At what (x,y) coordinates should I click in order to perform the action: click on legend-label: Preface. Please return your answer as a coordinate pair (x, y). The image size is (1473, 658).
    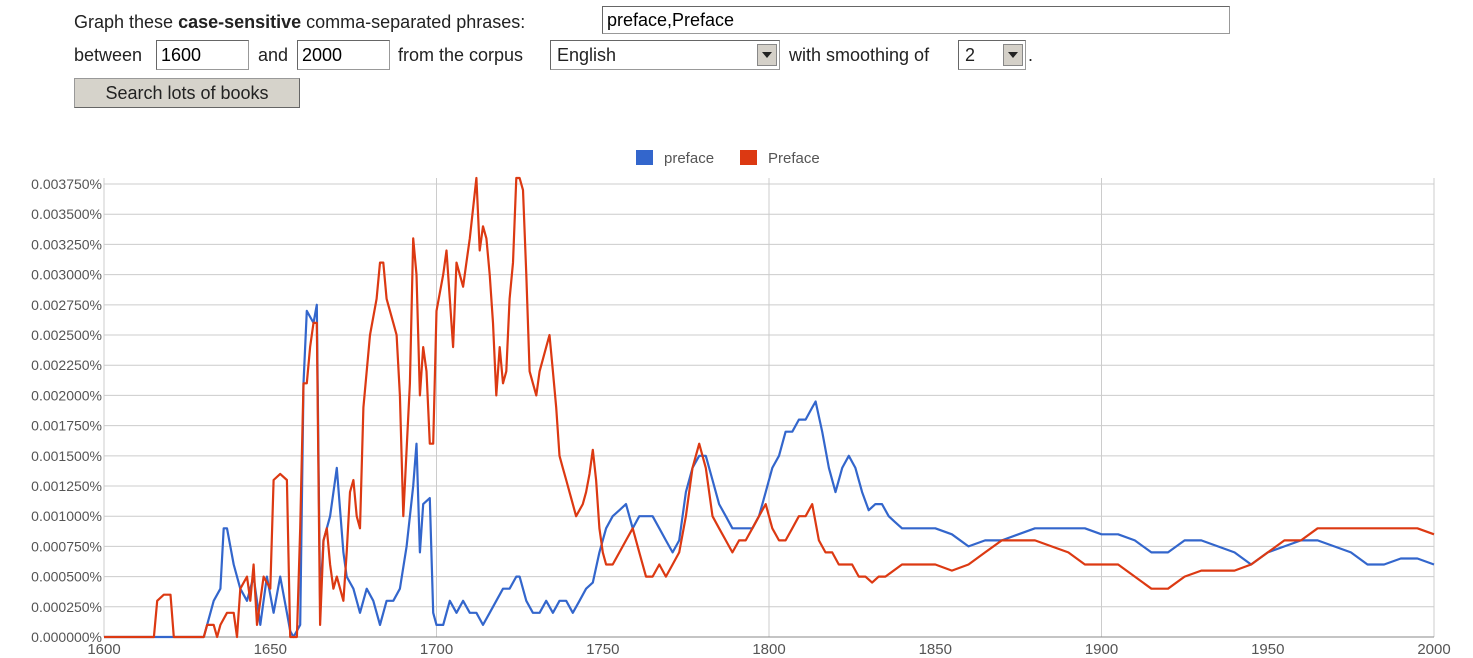
    Looking at the image, I should click on (794, 158).